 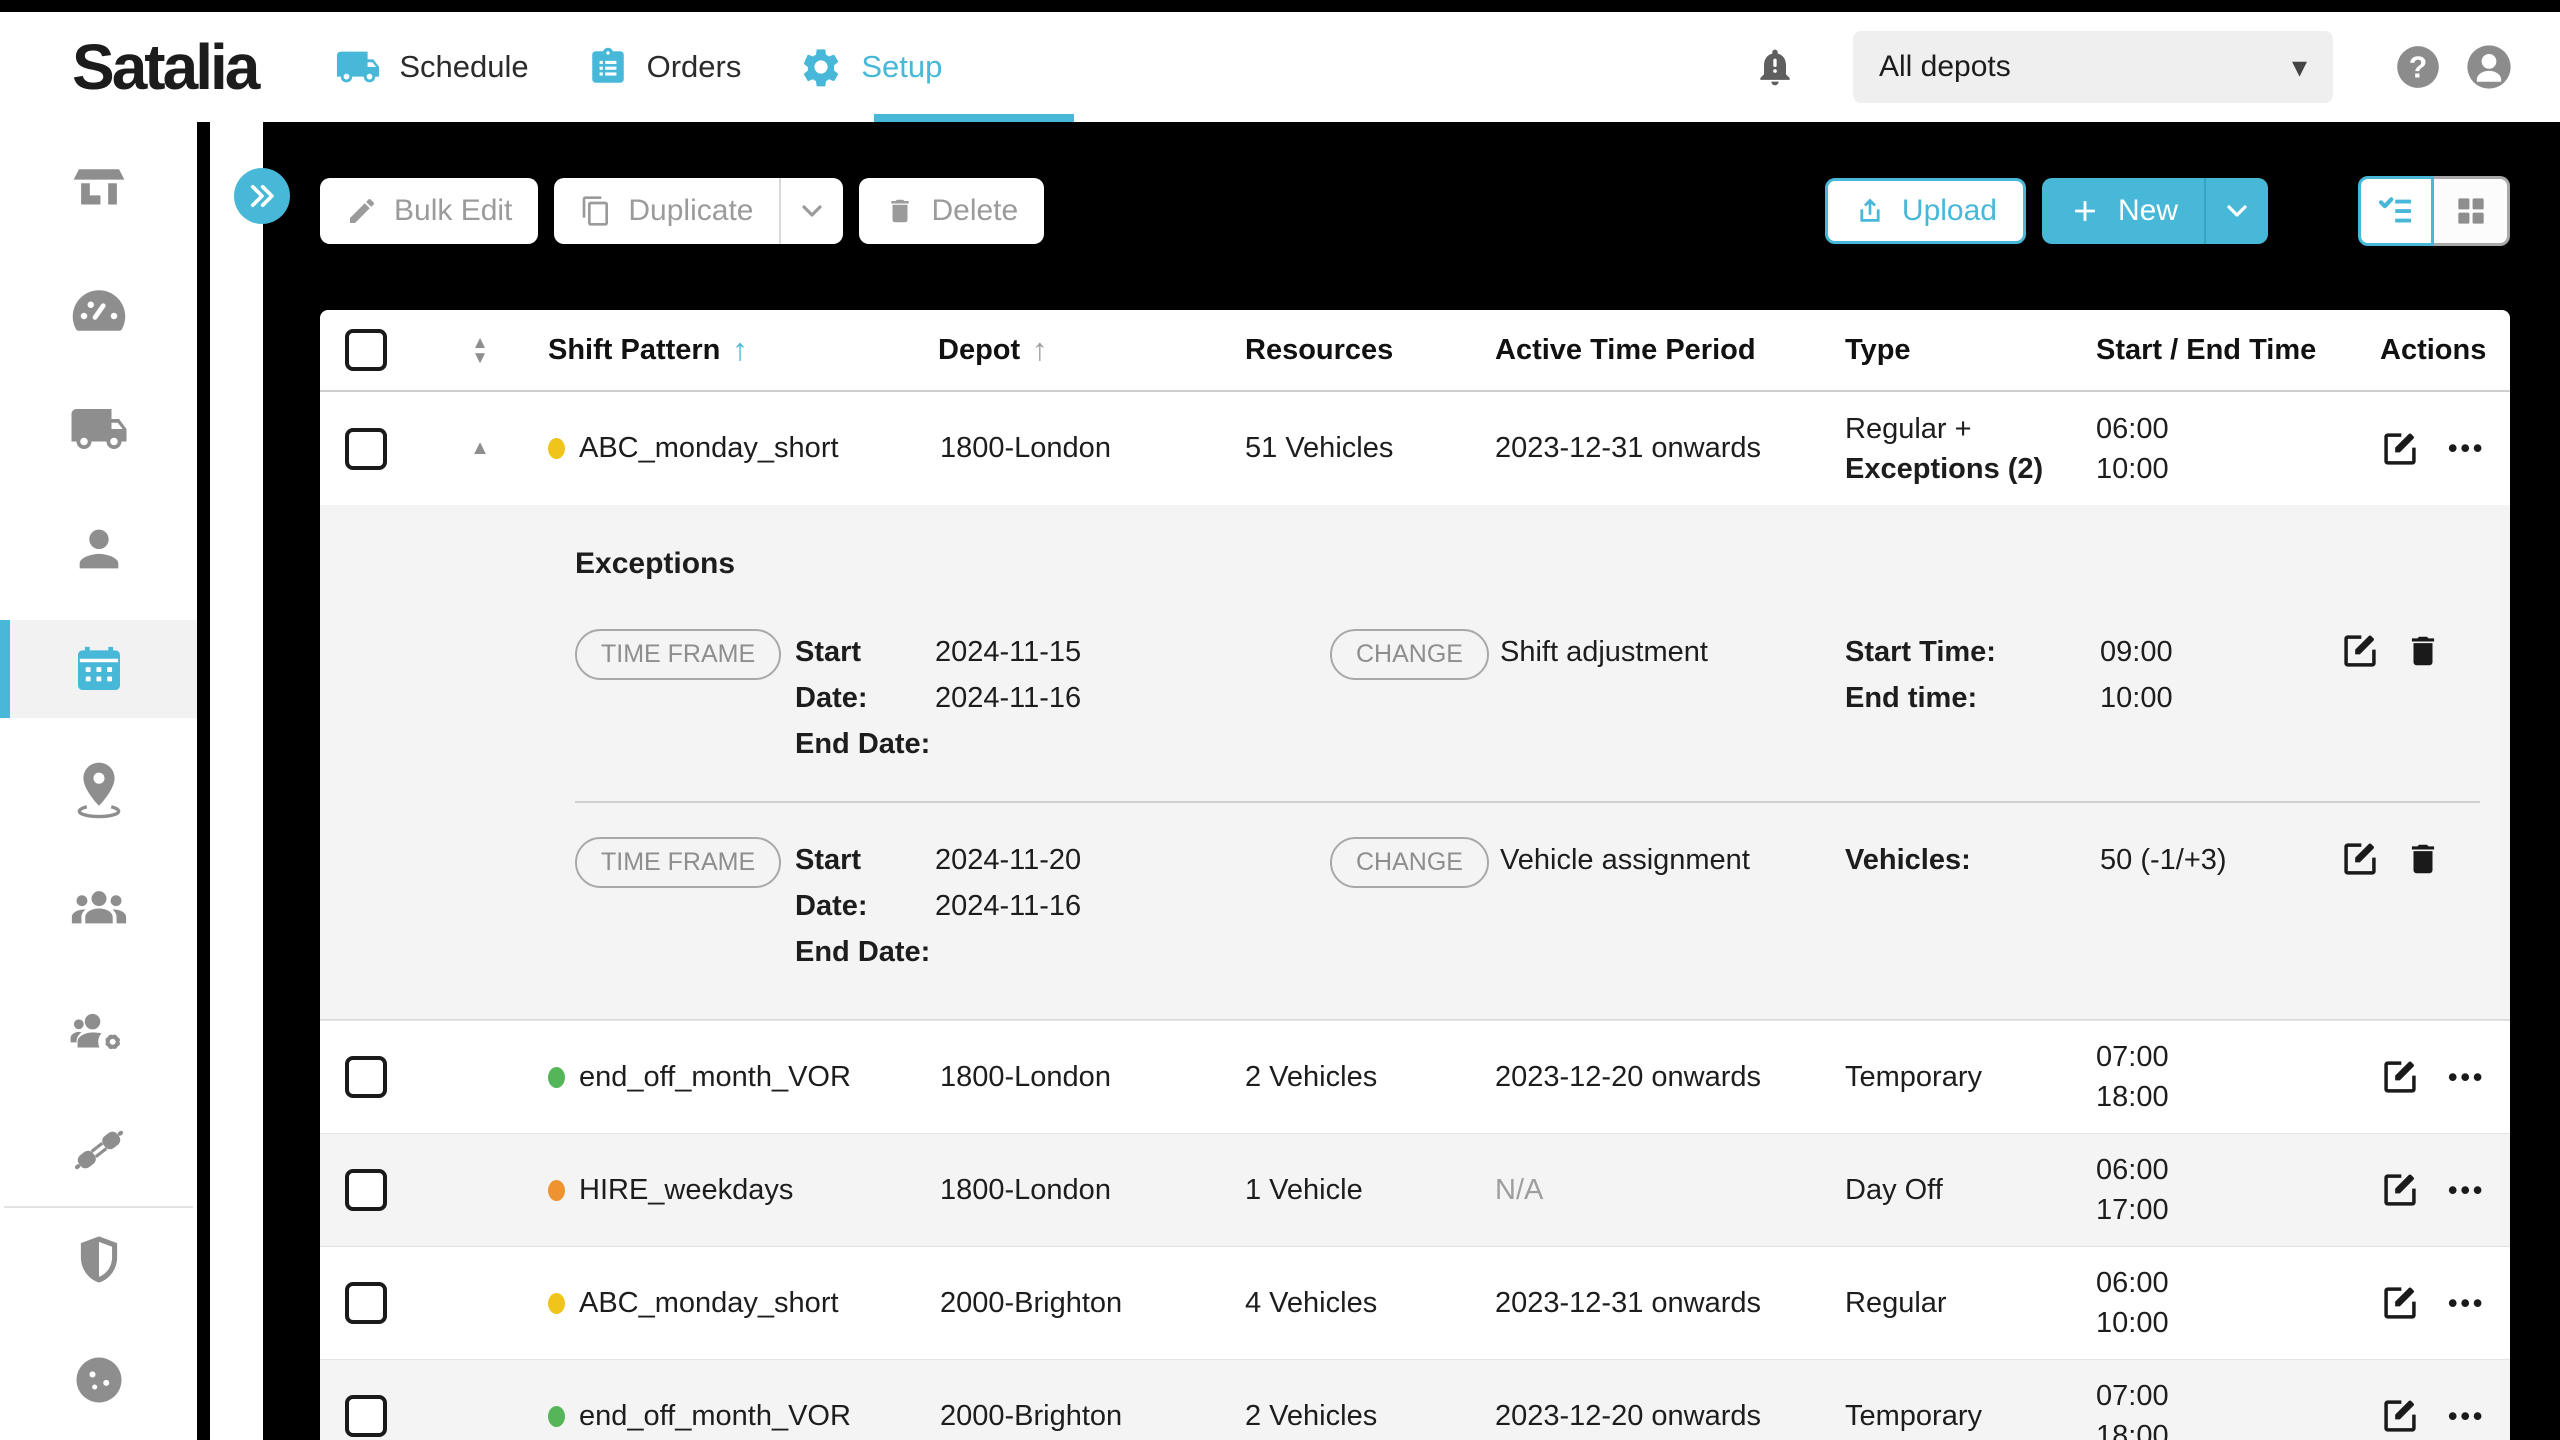 I want to click on storefront-icon, so click(x=99, y=191).